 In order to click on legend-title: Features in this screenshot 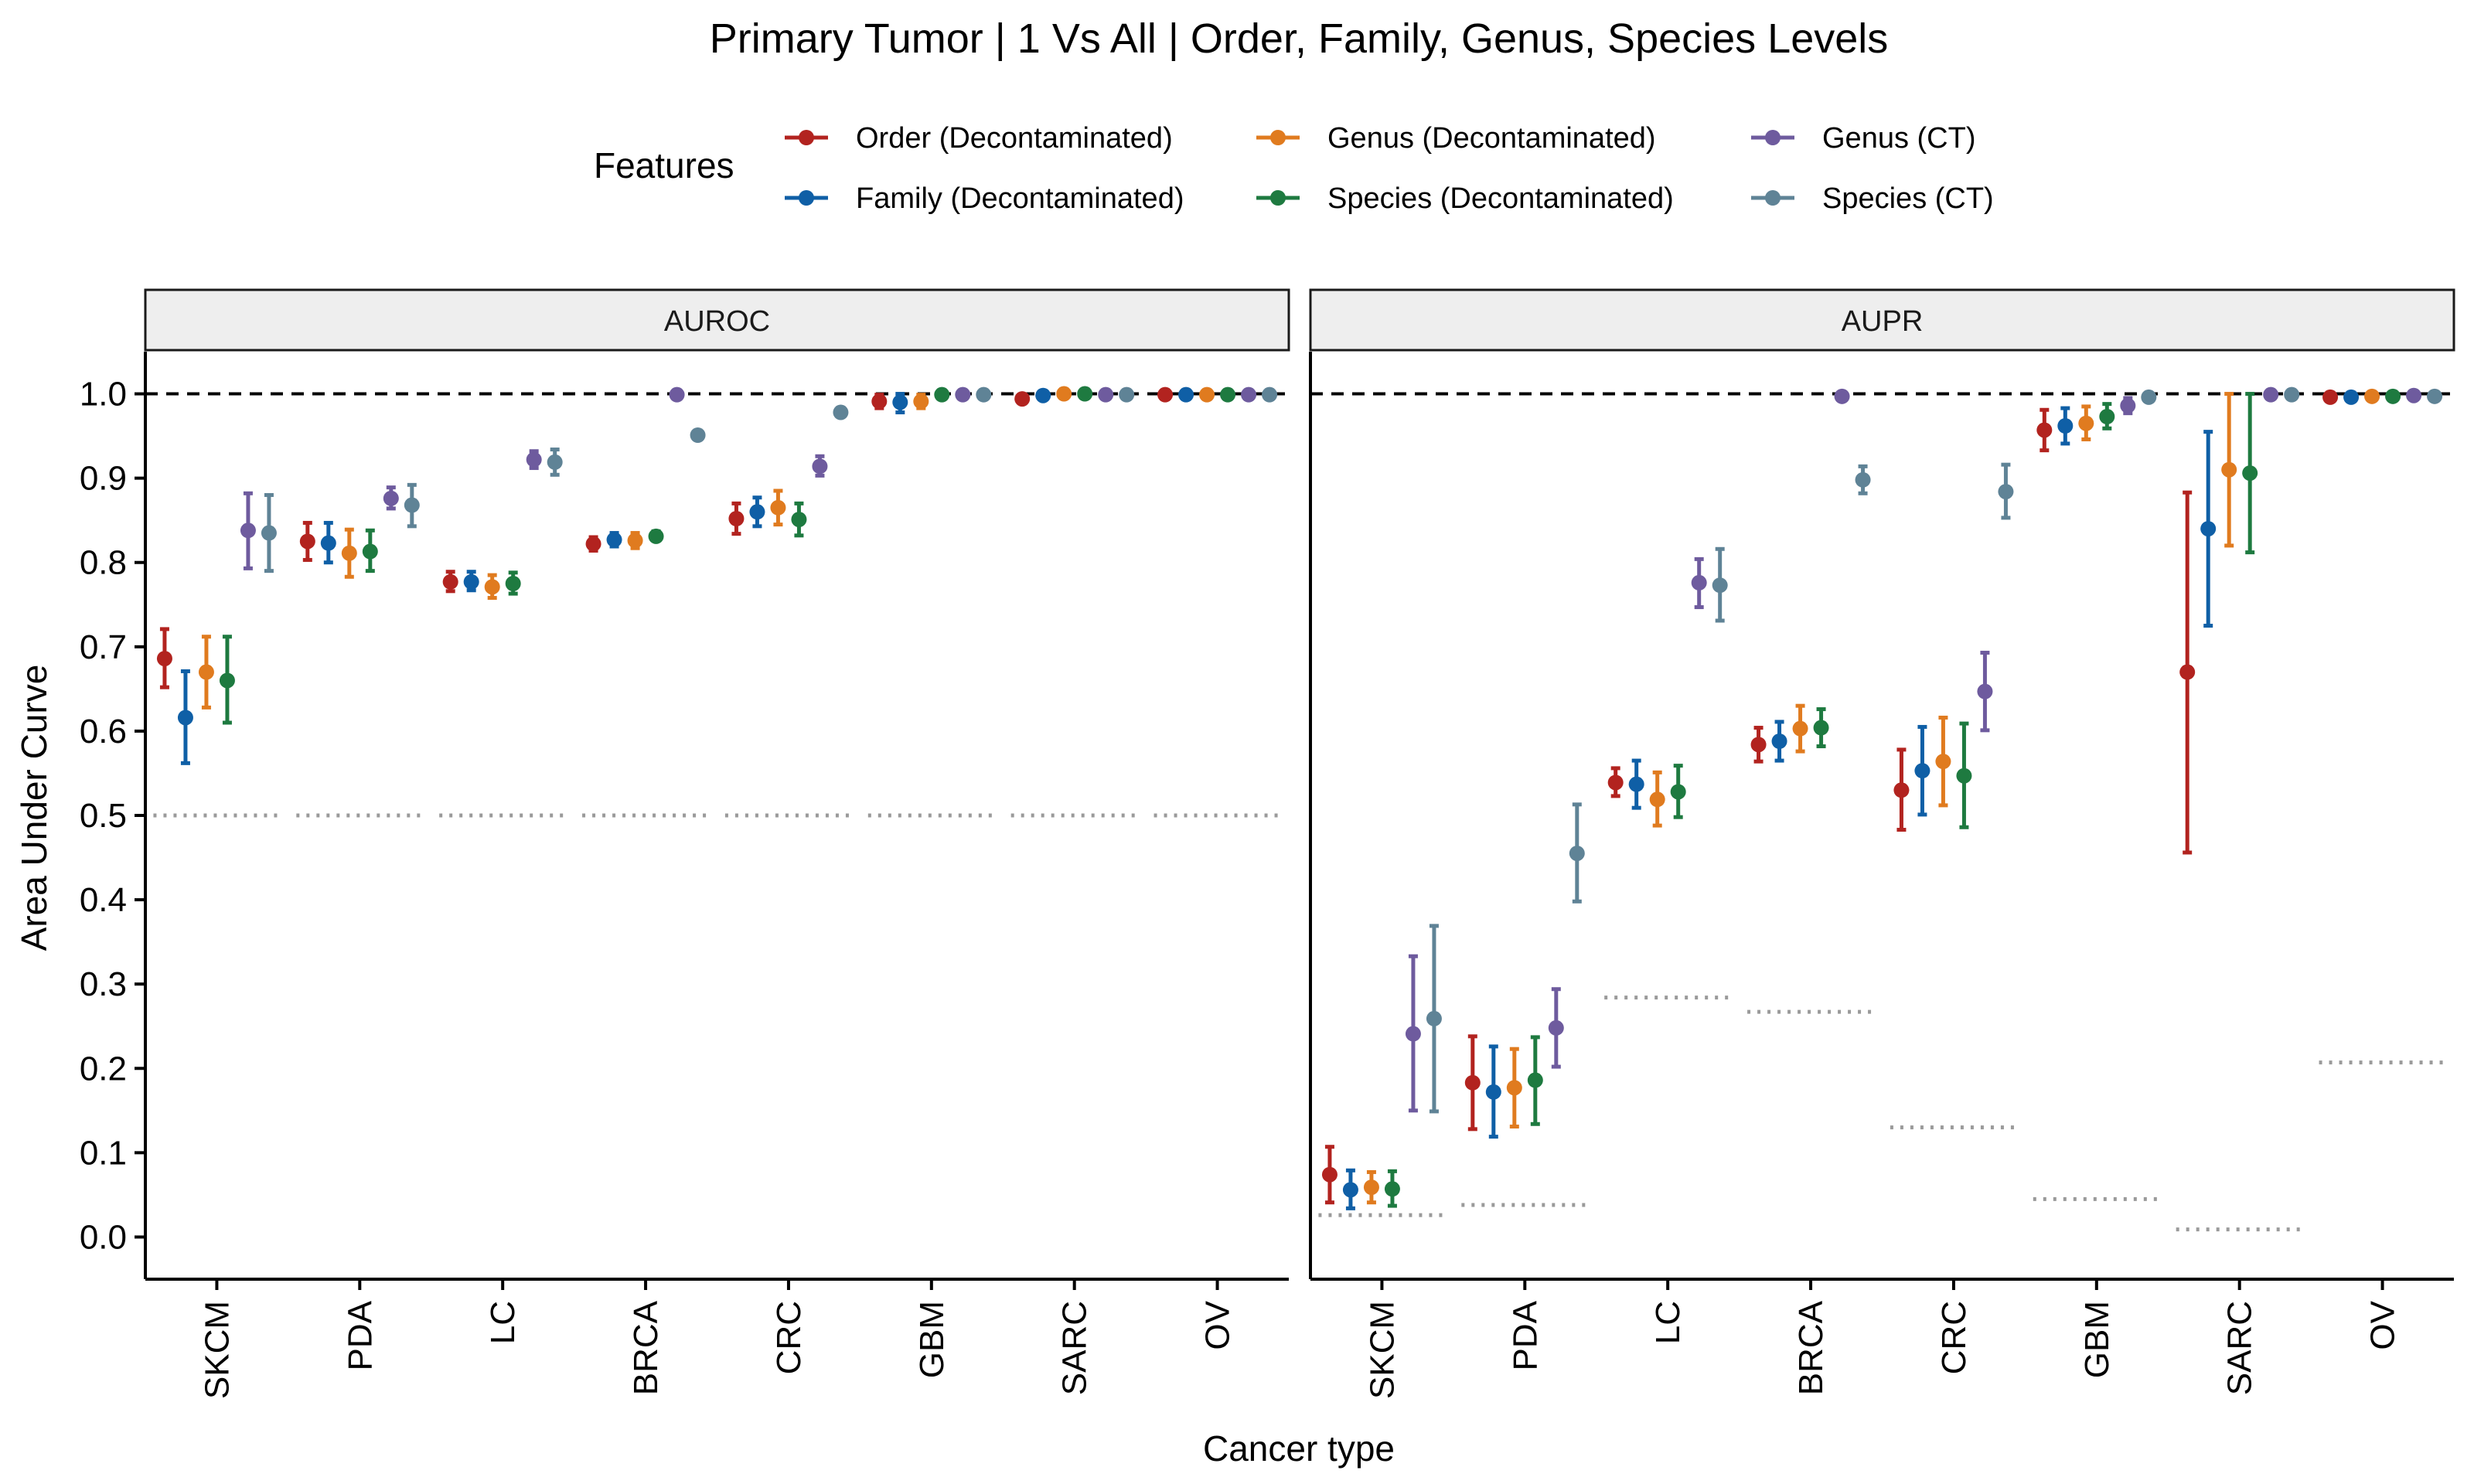, I will do `click(664, 165)`.